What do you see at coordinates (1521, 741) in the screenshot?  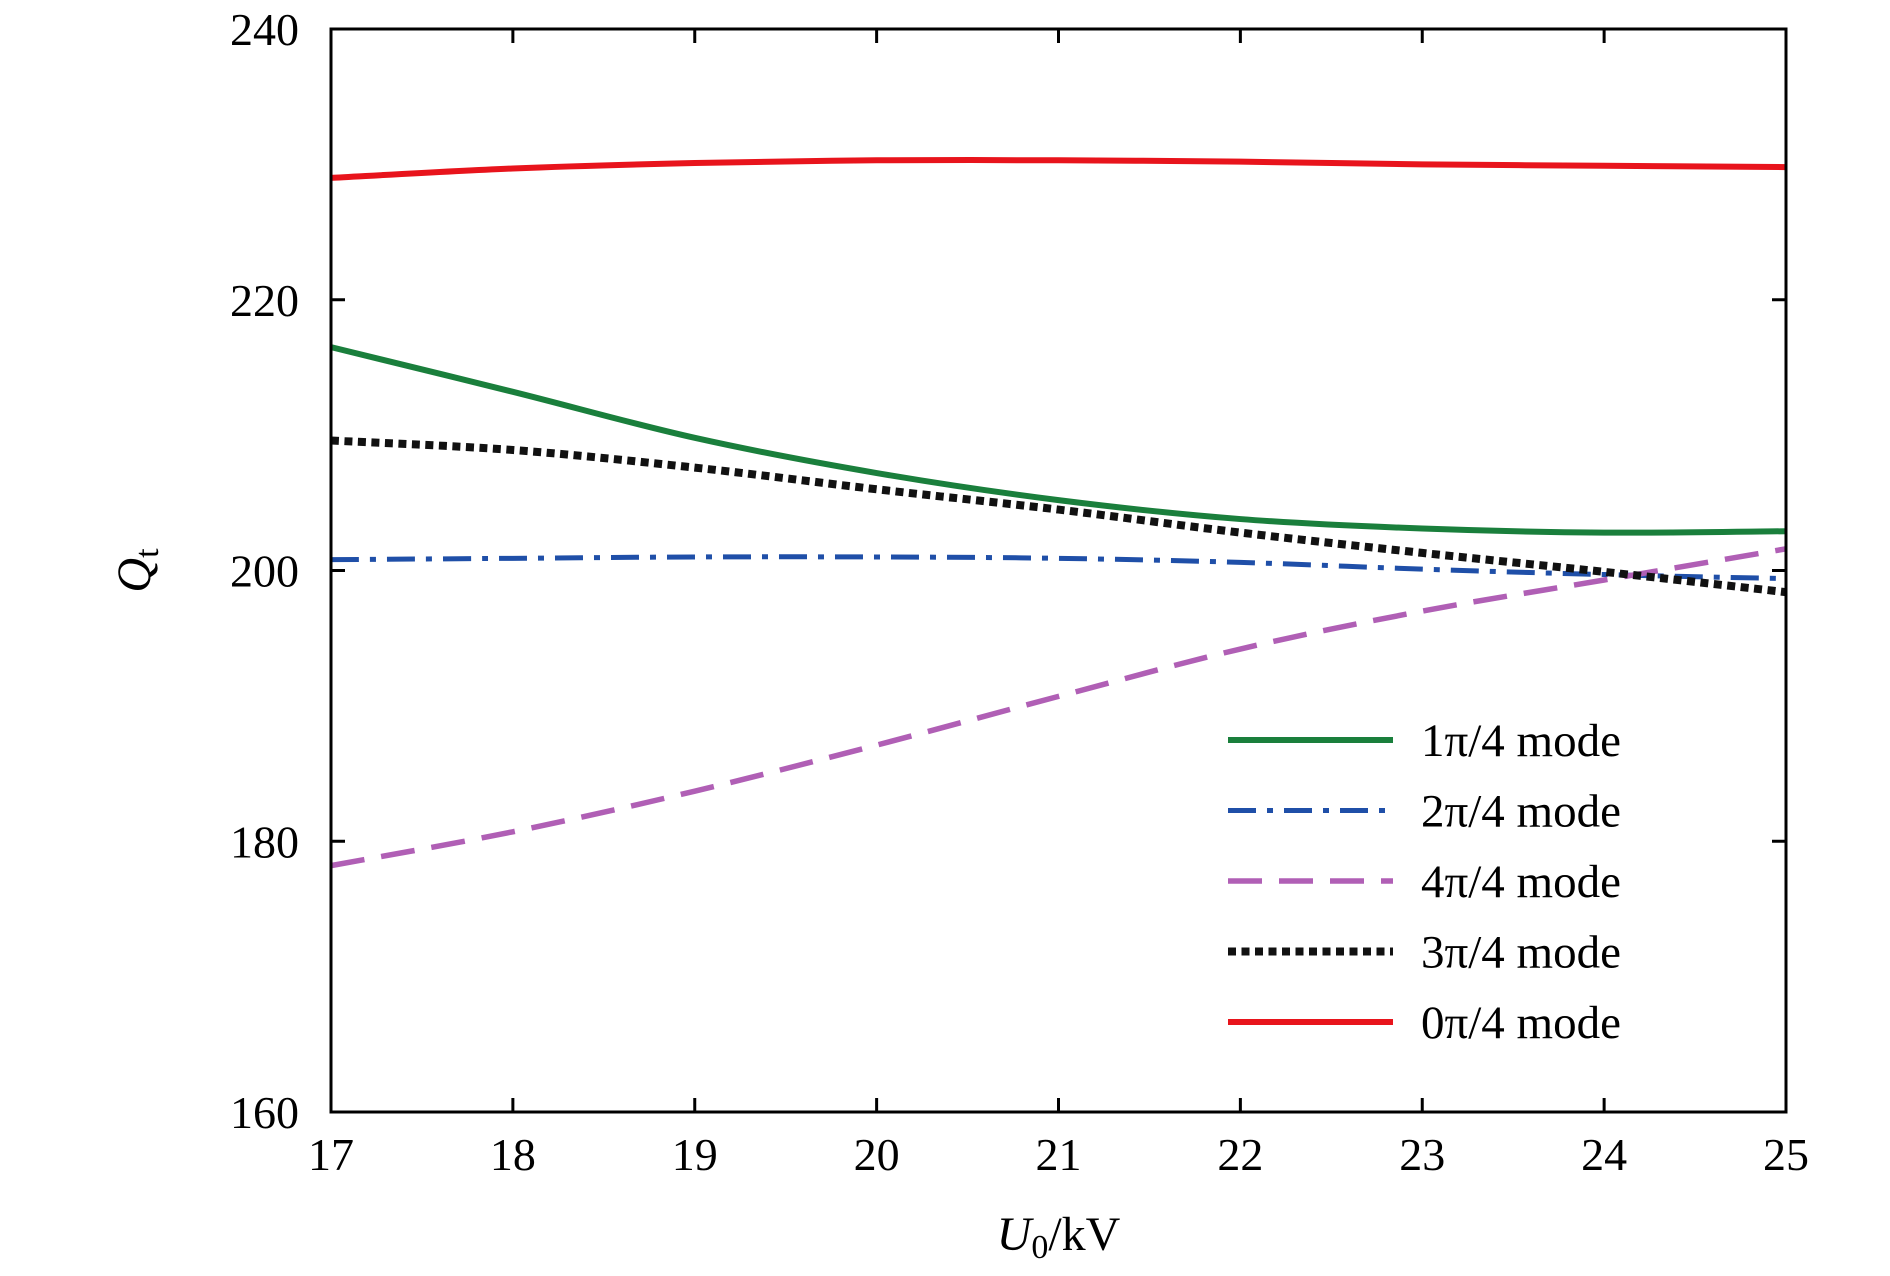 I see `legend-label: 1π/4 mode` at bounding box center [1521, 741].